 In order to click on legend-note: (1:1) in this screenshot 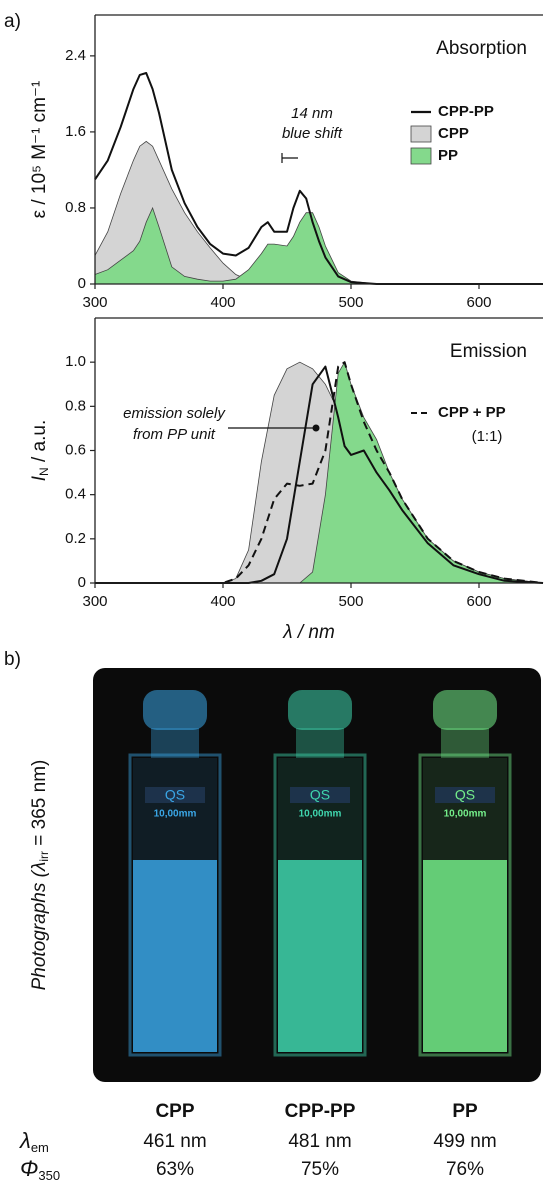, I will do `click(487, 436)`.